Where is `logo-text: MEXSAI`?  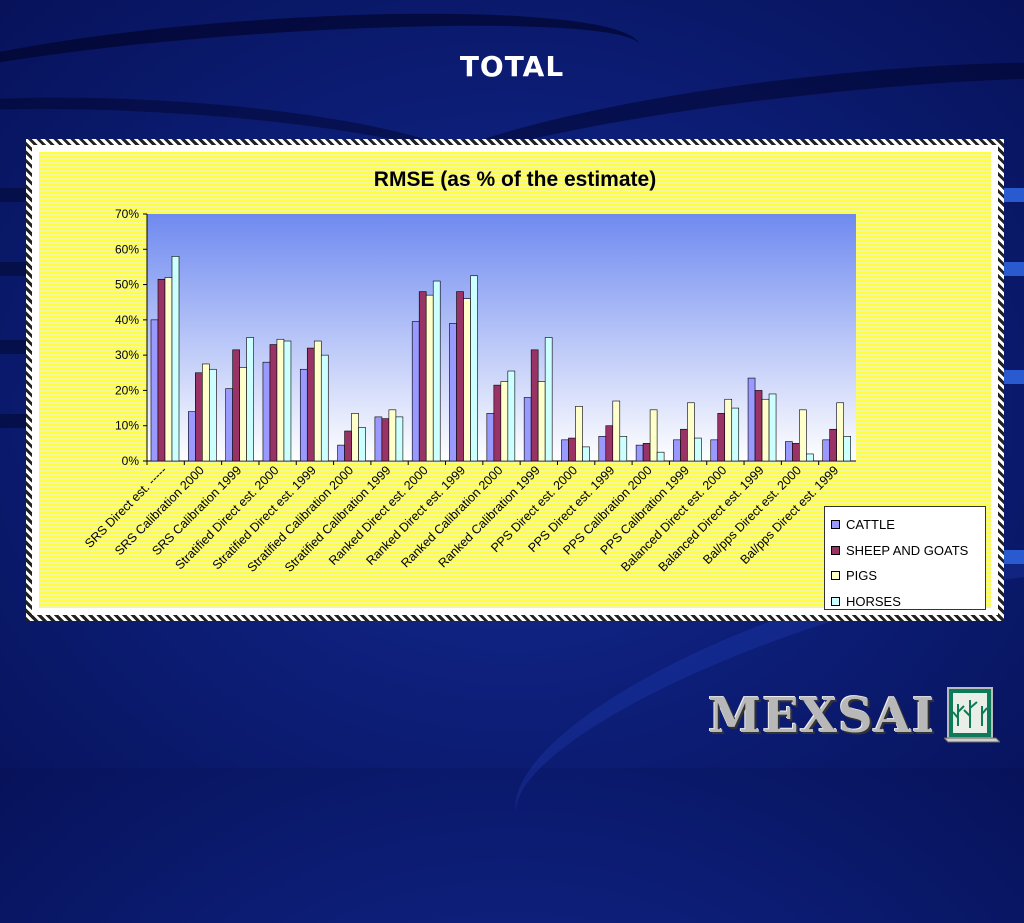 logo-text: MEXSAI is located at coordinates (822, 716).